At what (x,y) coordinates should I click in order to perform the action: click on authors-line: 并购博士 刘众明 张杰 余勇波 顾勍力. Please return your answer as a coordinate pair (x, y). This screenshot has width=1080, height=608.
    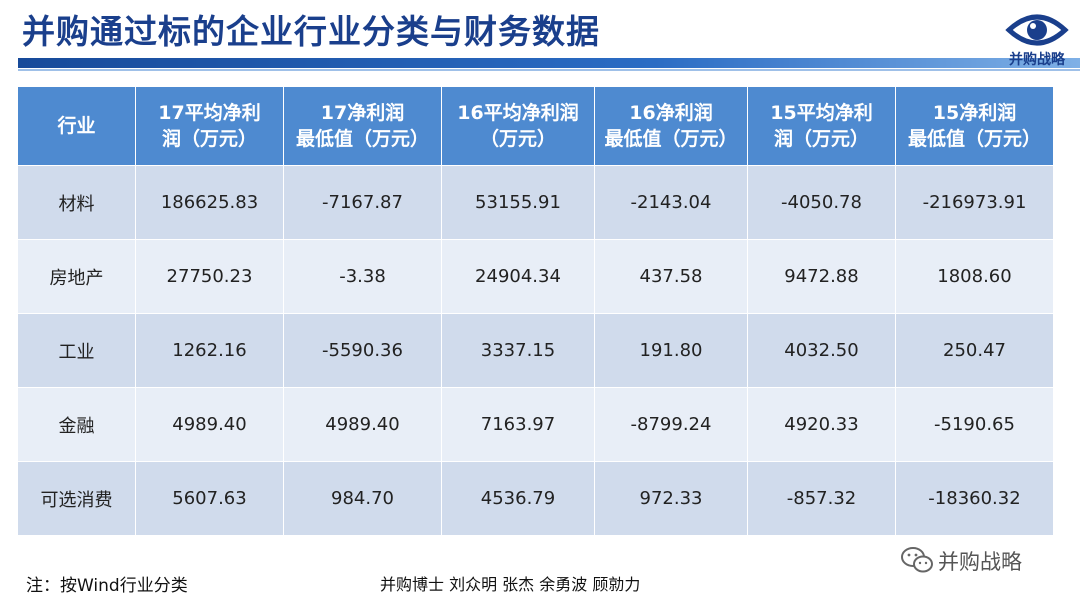
    Looking at the image, I should click on (510, 584).